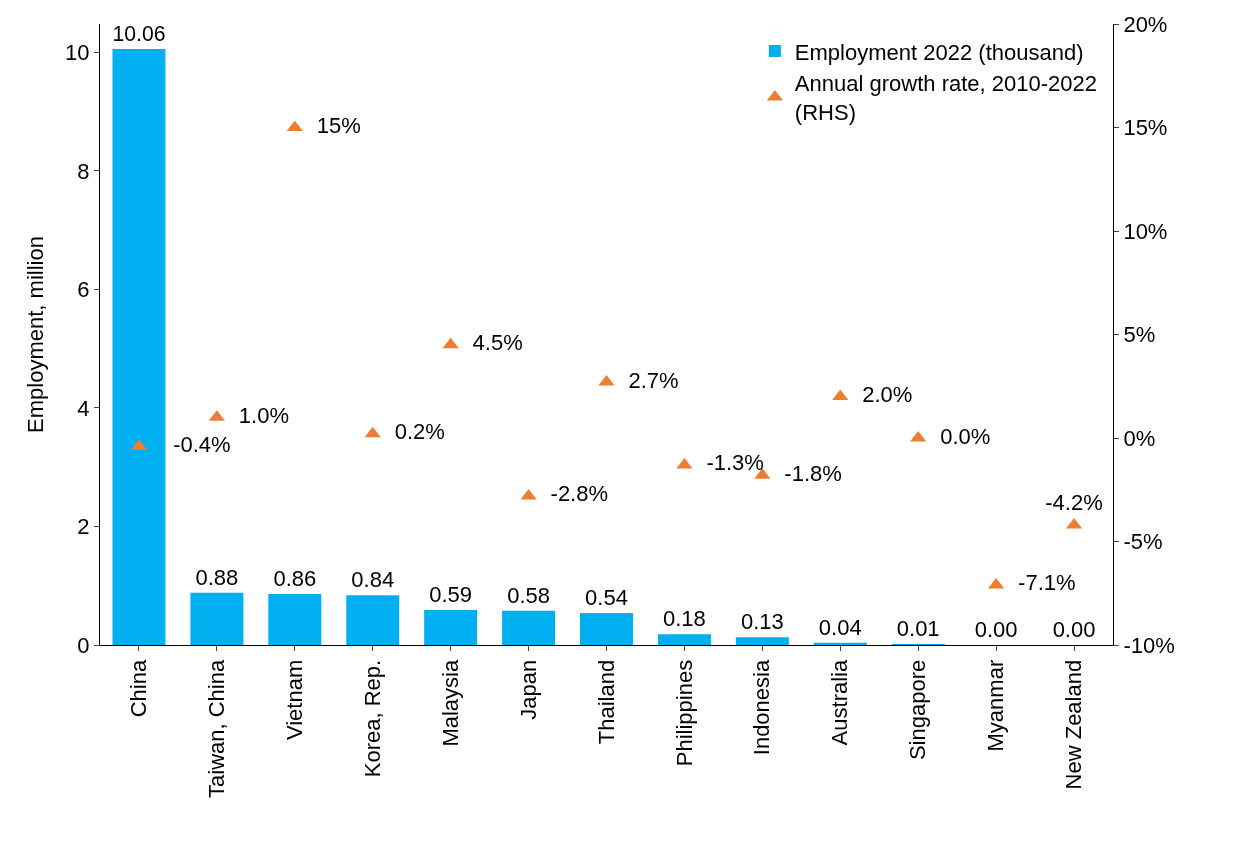 The image size is (1233, 845). Describe the element at coordinates (528, 689) in the screenshot. I see `x-tick-label: Japan` at that location.